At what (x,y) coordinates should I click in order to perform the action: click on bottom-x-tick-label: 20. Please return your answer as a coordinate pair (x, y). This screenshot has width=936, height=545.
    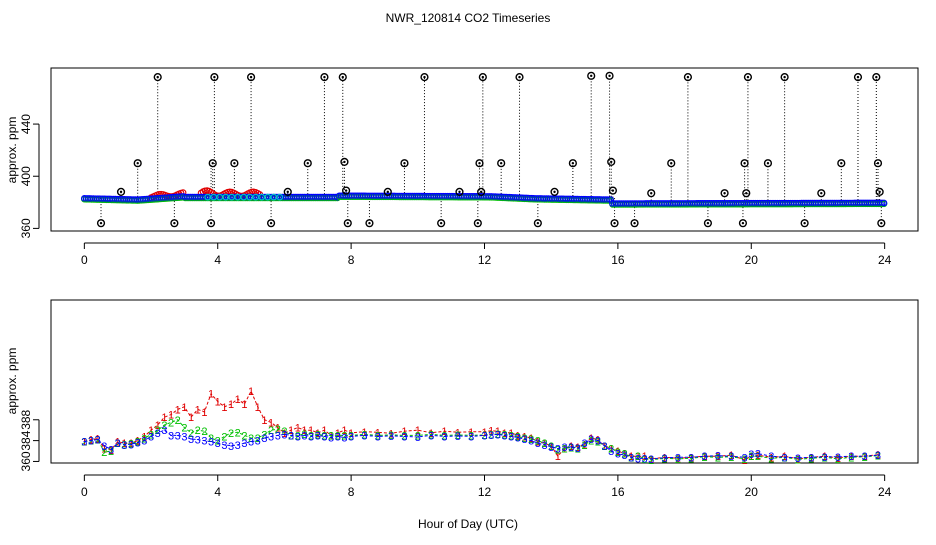
    Looking at the image, I should click on (752, 492).